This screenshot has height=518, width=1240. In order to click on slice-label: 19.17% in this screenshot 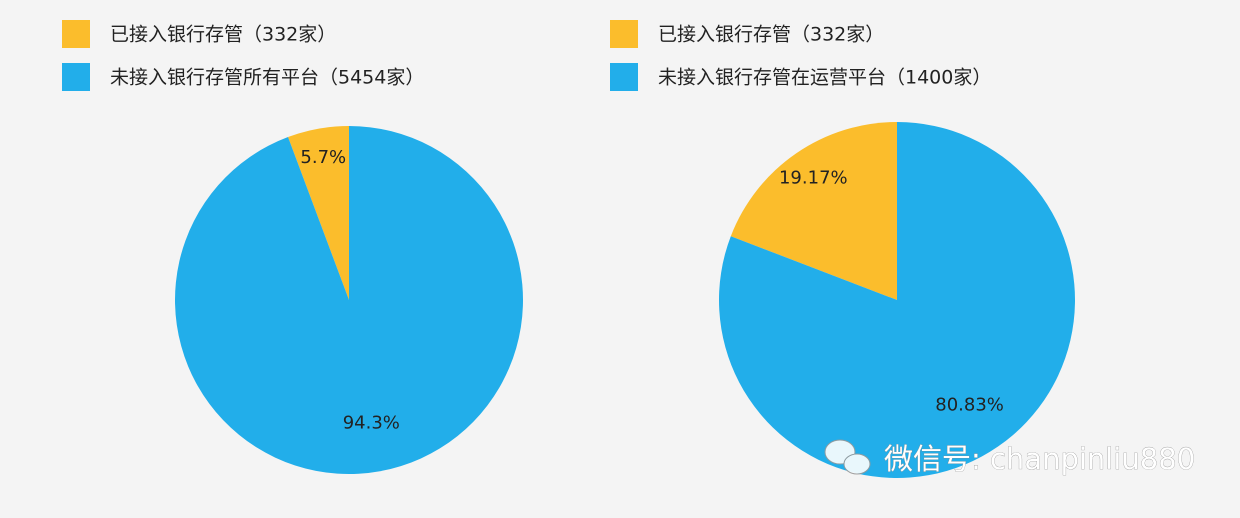, I will do `click(813, 177)`.